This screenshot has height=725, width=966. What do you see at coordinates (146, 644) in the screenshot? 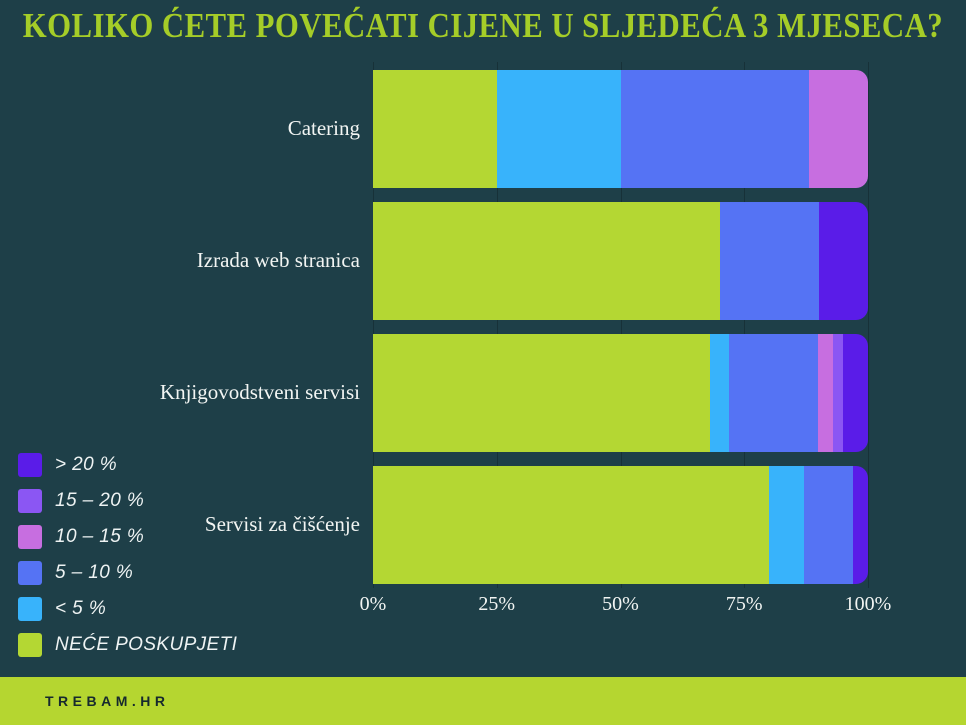
I see `legend-label: NEĆE POSKUPJETI` at bounding box center [146, 644].